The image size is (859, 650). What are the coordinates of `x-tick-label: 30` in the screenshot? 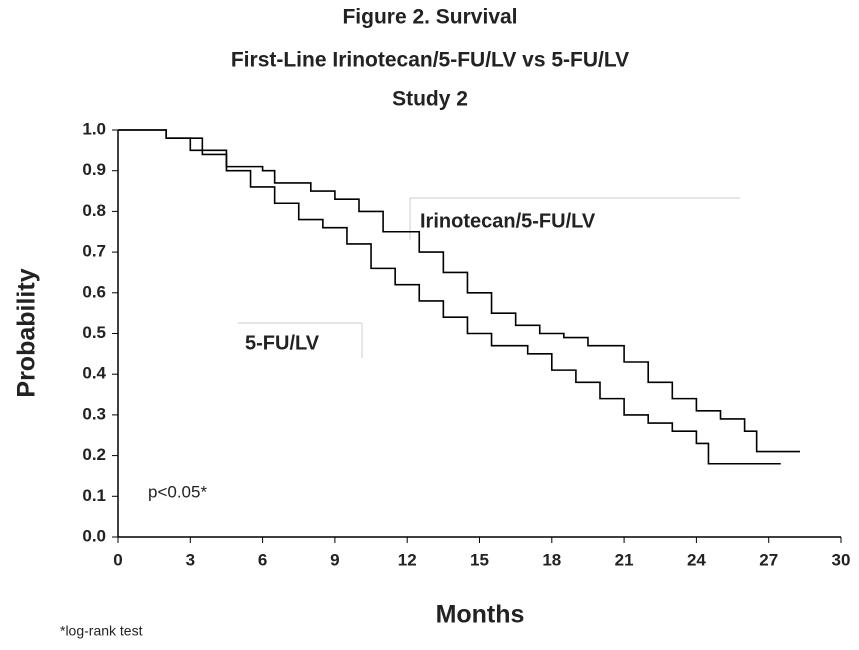 It's located at (841, 559).